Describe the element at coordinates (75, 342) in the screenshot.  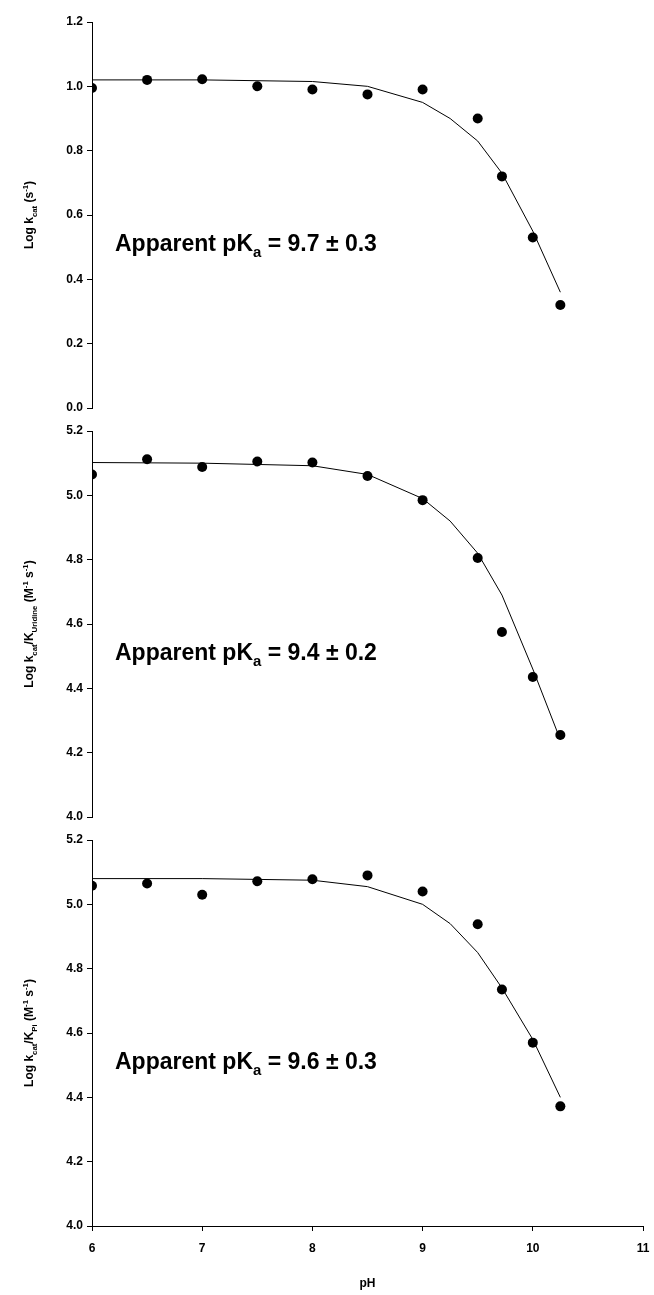
I see `y-tick-label: 0.2` at that location.